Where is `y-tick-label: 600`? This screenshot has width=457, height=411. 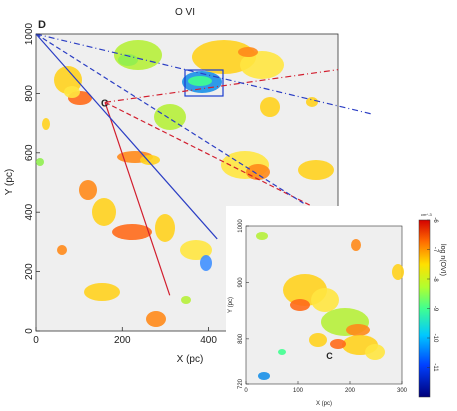 y-tick-label: 600 is located at coordinates (29, 152).